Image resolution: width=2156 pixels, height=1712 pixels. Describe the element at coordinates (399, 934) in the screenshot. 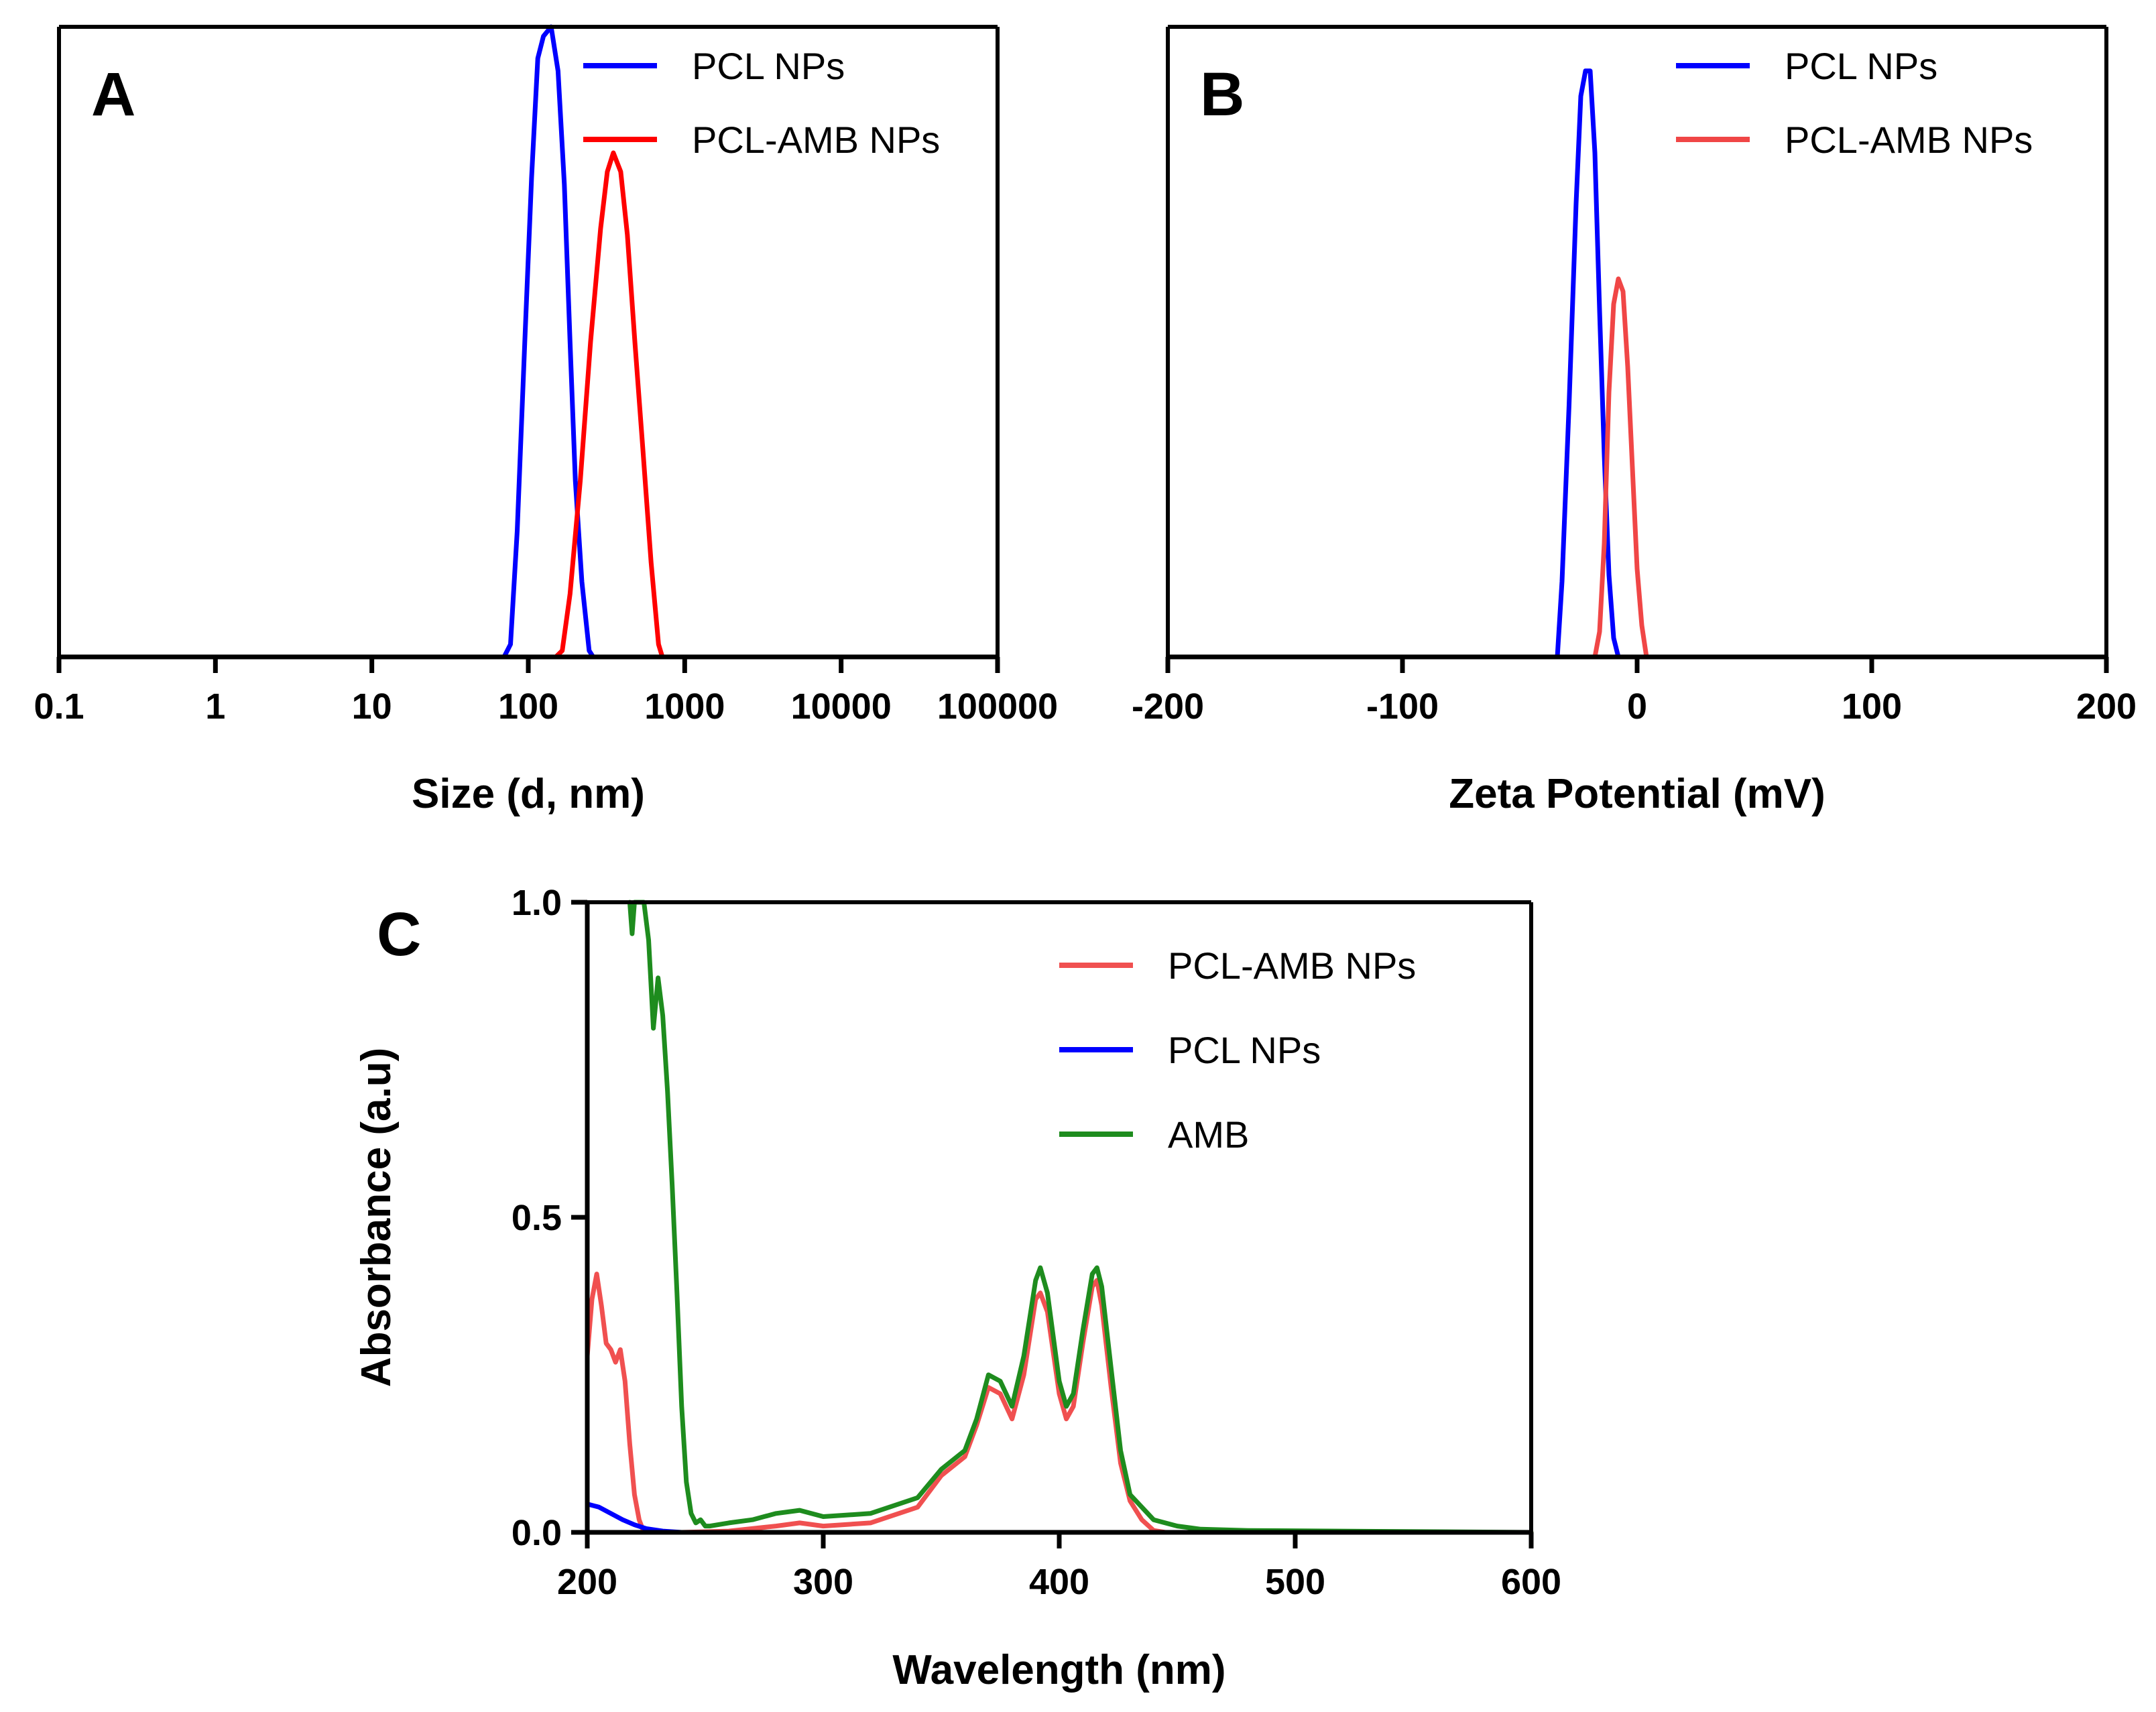

I see `panel-c-letter: C` at that location.